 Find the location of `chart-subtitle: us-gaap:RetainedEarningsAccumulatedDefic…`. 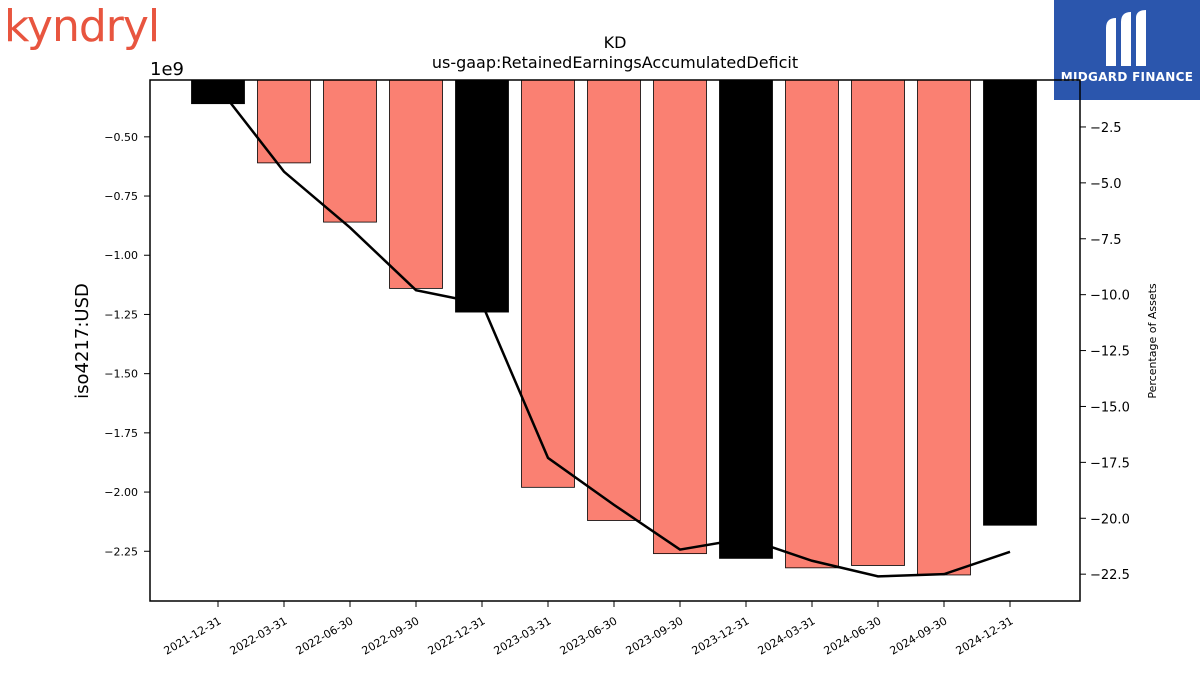

chart-subtitle: us-gaap:RetainedEarningsAccumulatedDefic… is located at coordinates (615, 62).